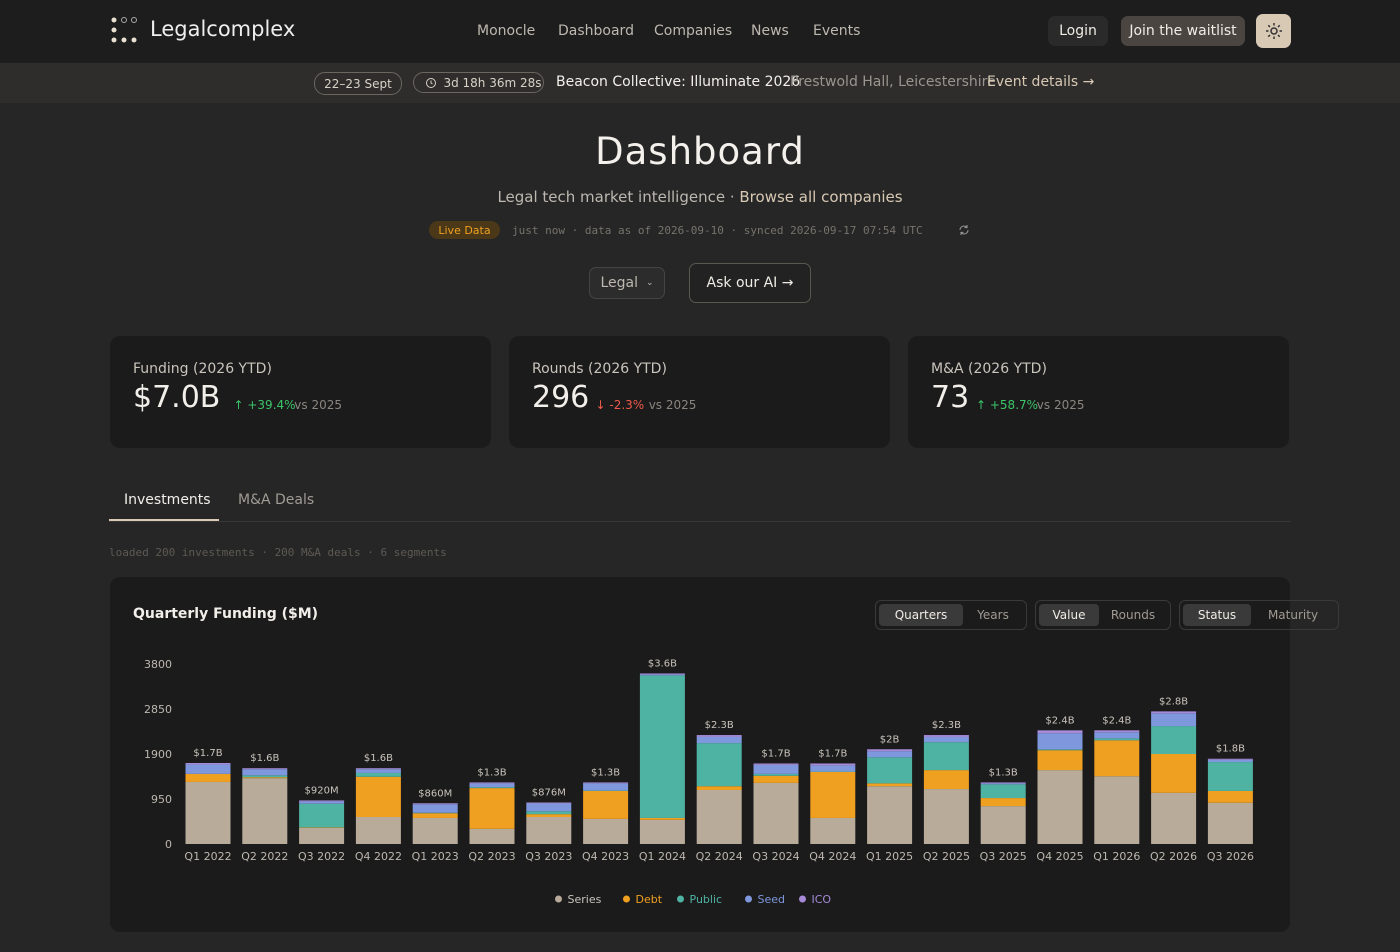 The width and height of the screenshot is (1400, 952). I want to click on nav-link: Companies, so click(693, 31).